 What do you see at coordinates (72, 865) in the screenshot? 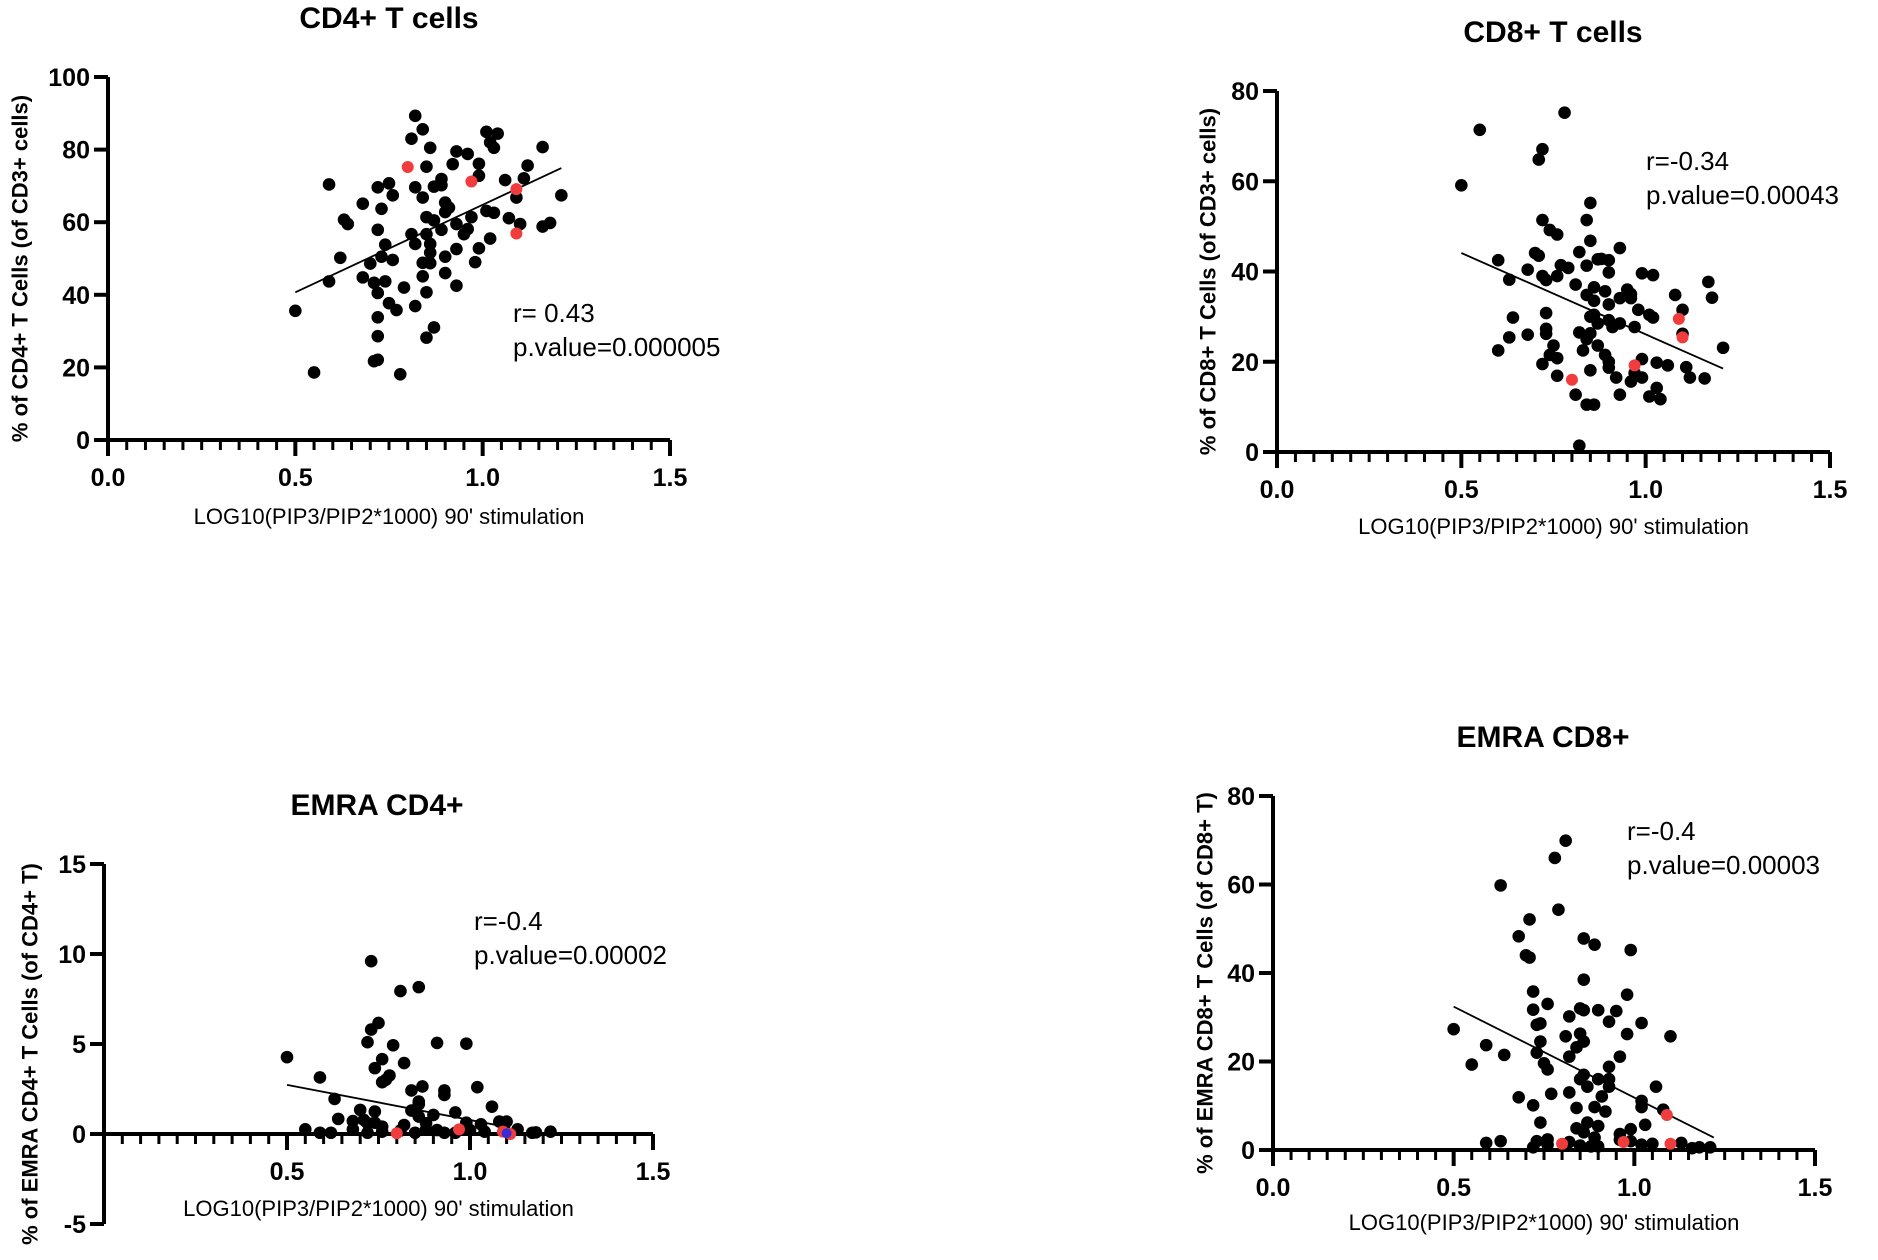
I see `y-tick-label: 15` at bounding box center [72, 865].